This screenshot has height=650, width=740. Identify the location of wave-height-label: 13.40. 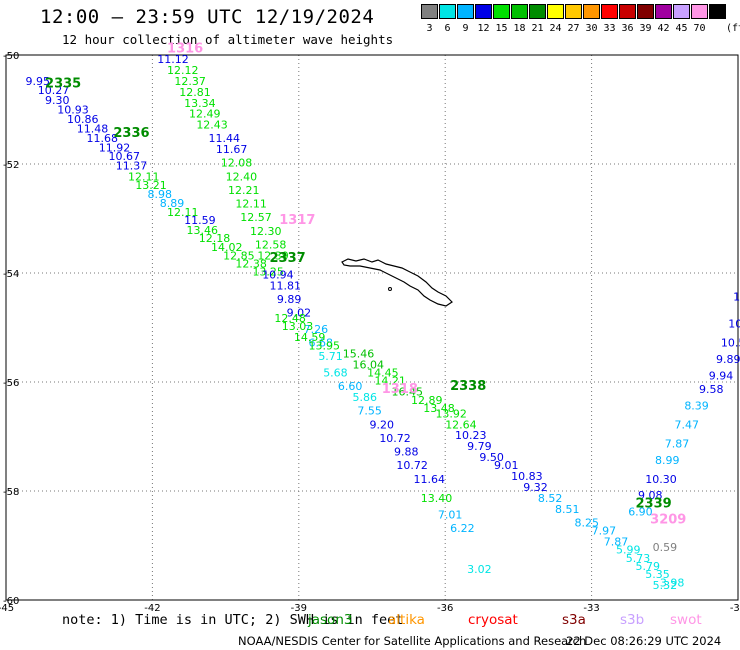
(437, 498).